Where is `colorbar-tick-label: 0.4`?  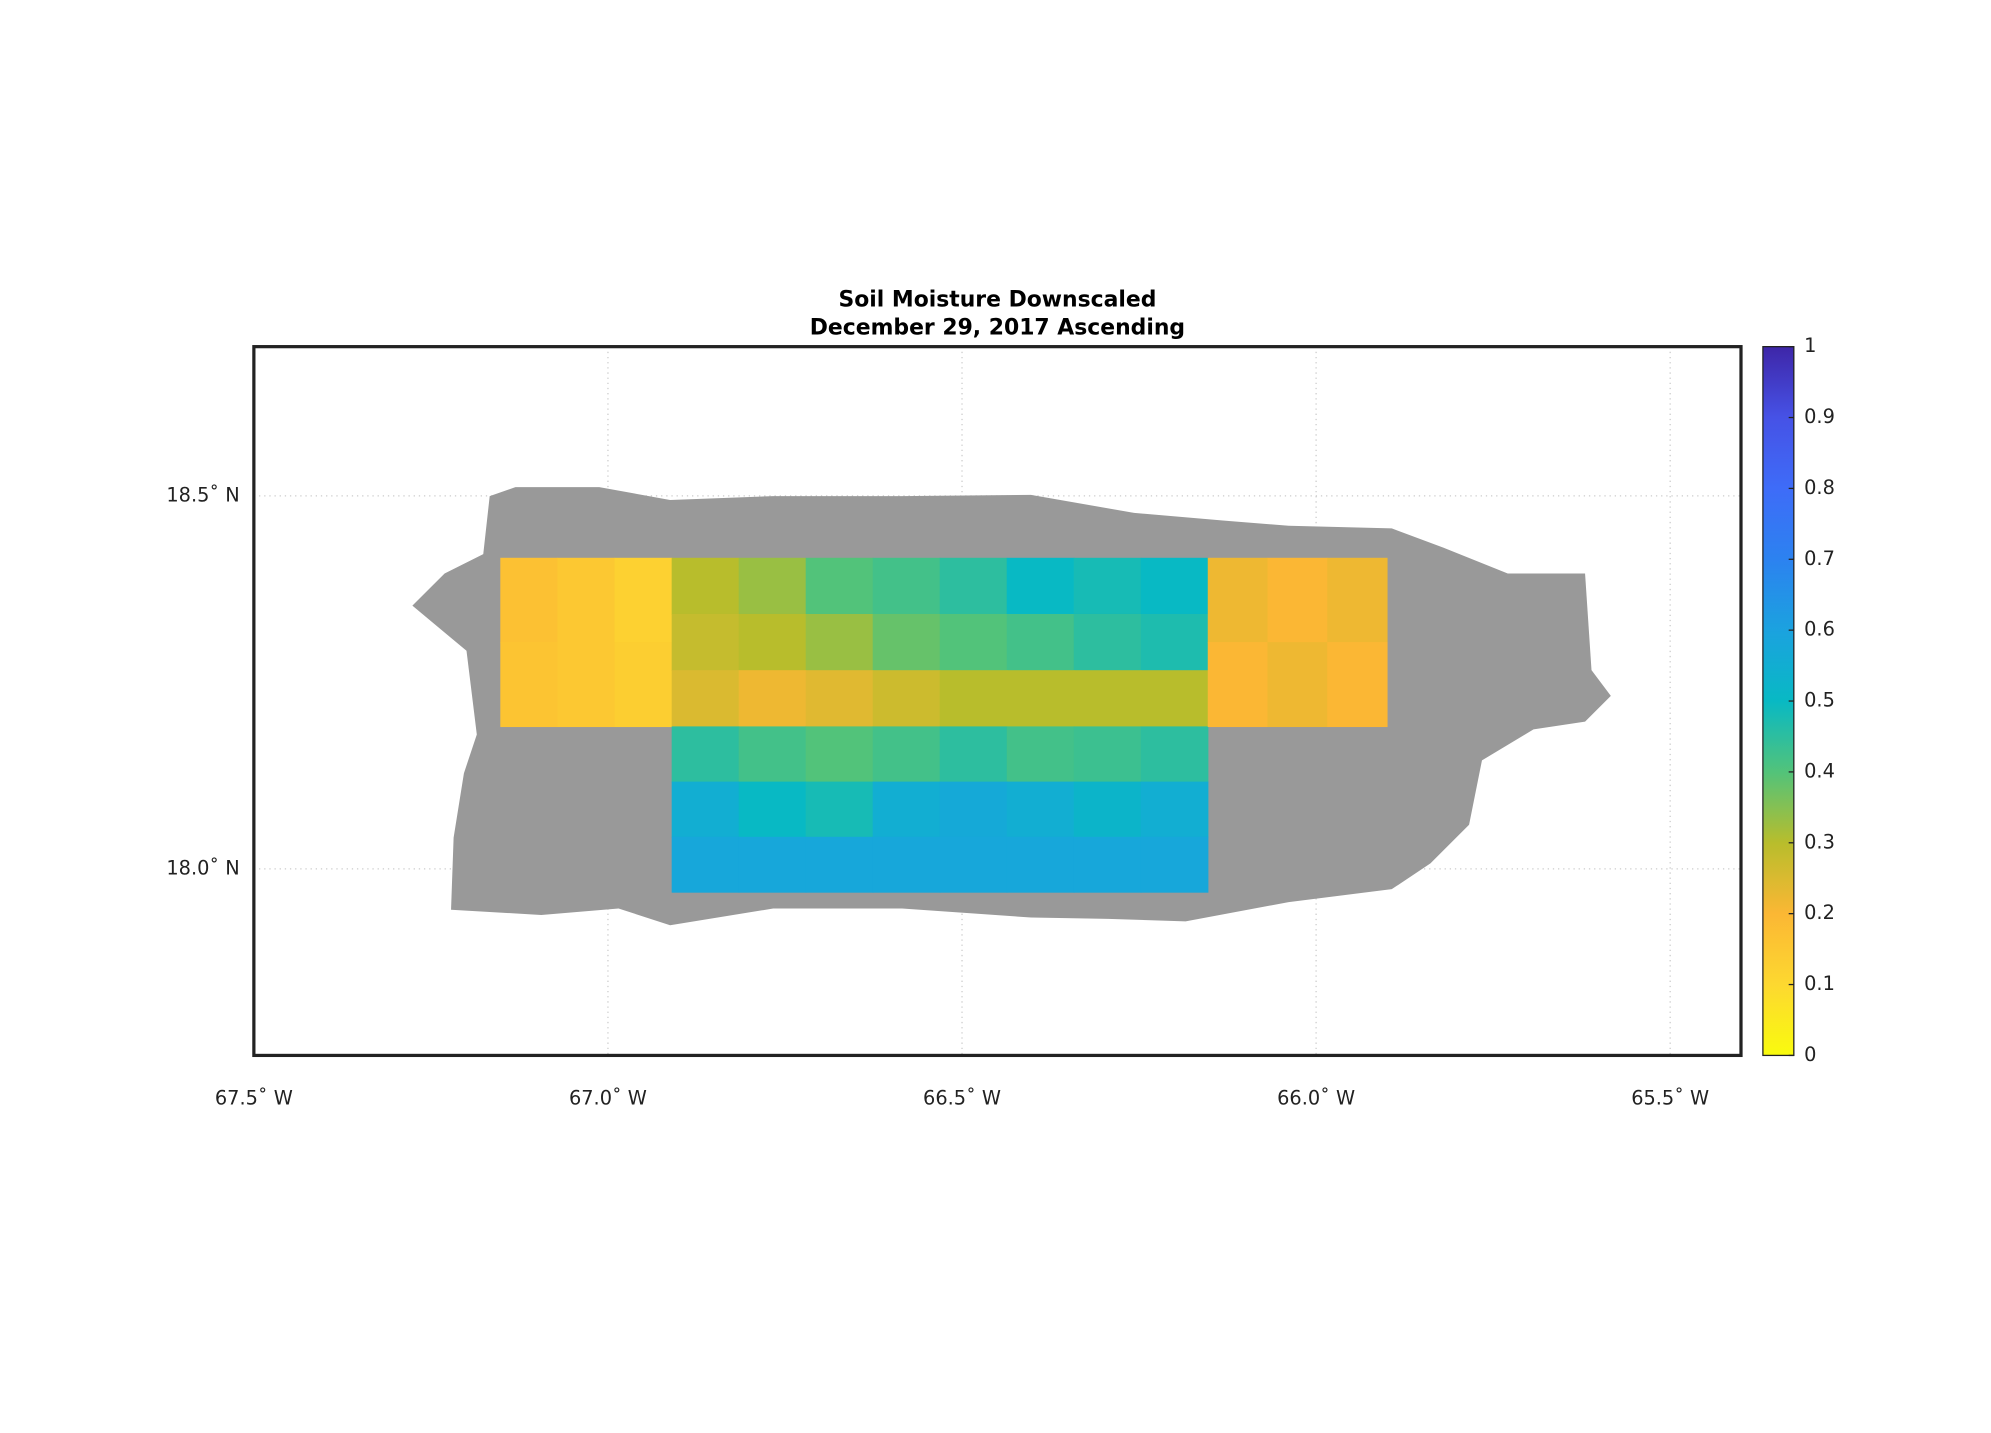
colorbar-tick-label: 0.4 is located at coordinates (1819, 770).